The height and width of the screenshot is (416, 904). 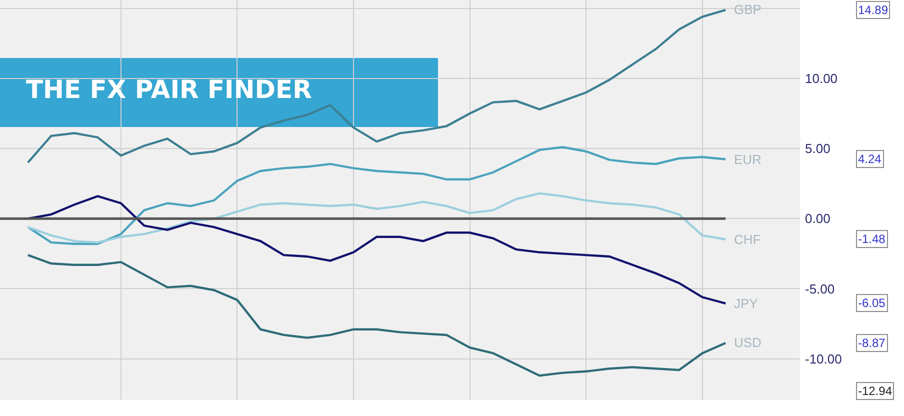 What do you see at coordinates (823, 358) in the screenshot?
I see `y-tick-label: -10.00` at bounding box center [823, 358].